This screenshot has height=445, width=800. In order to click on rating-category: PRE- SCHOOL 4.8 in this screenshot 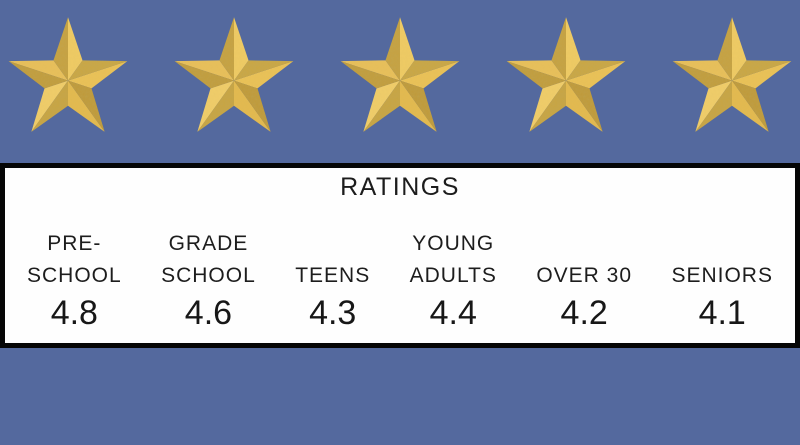, I will do `click(74, 281)`.